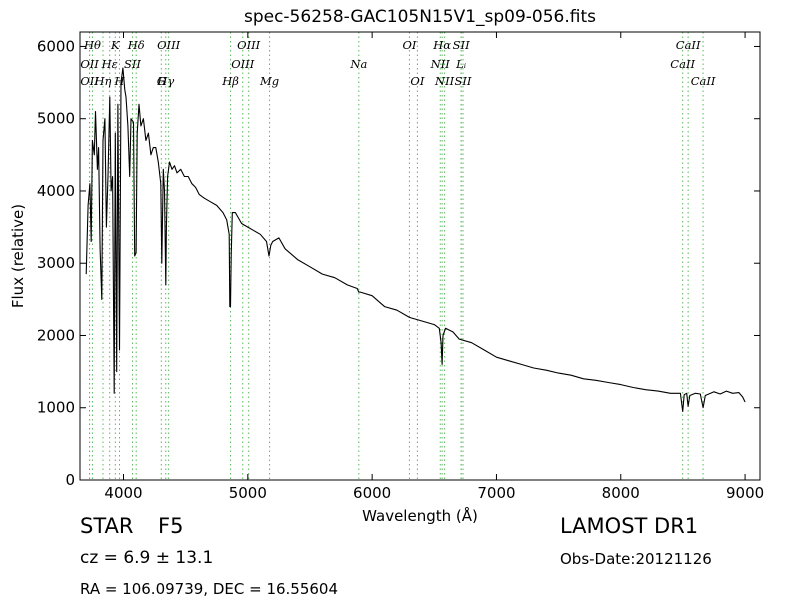 Image resolution: width=800 pixels, height=600 pixels. I want to click on redshift-value: cz = 6.9 ± 13.1, so click(147, 558).